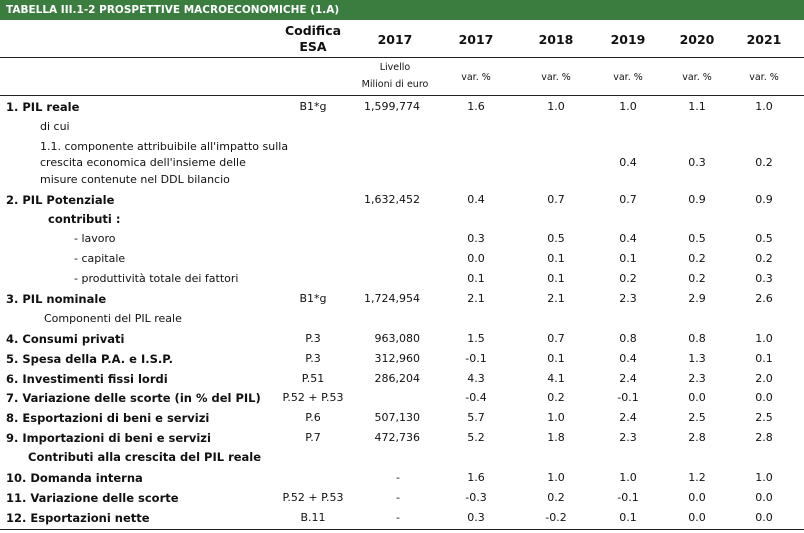  What do you see at coordinates (476, 77) in the screenshot?
I see `header-var-2017: var. %` at bounding box center [476, 77].